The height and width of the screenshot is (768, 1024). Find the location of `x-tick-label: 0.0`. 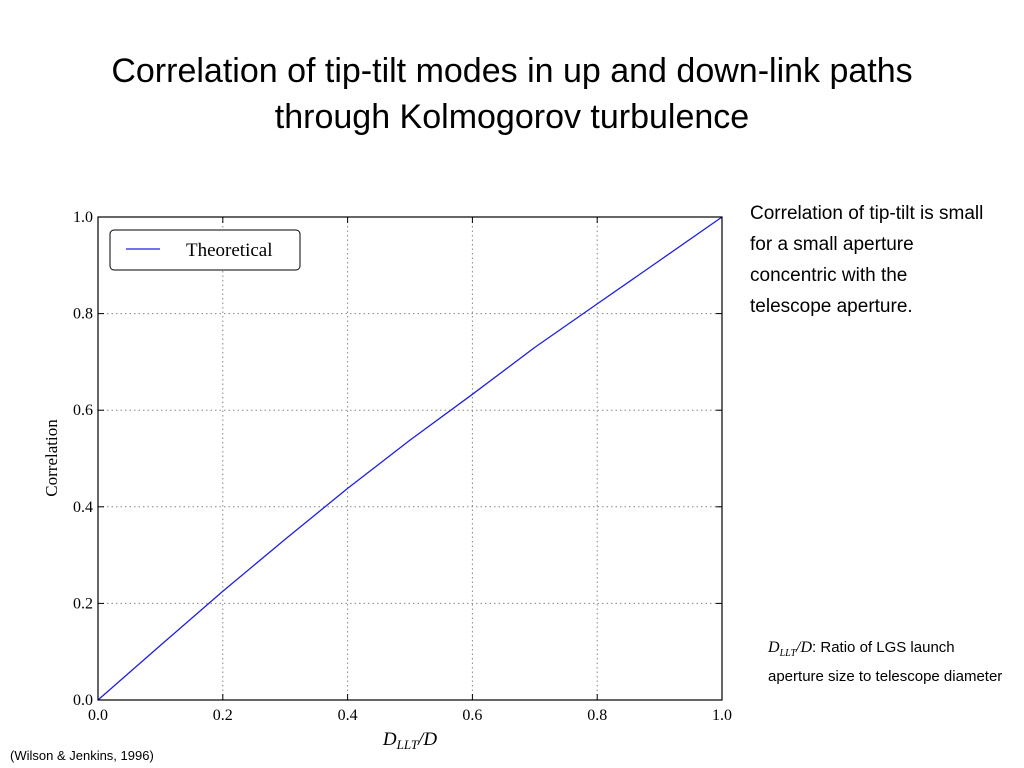

x-tick-label: 0.0 is located at coordinates (98, 715).